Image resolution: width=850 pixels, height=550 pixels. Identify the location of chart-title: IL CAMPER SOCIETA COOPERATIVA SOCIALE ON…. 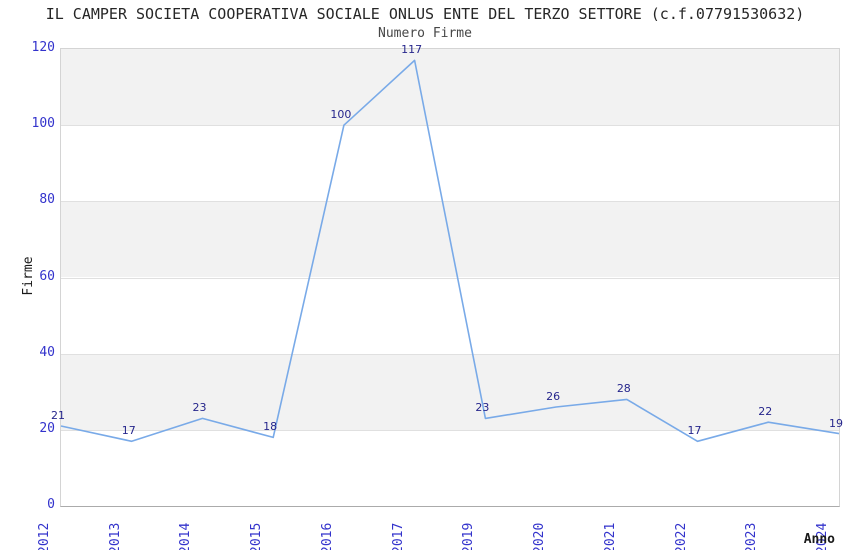
(425, 14).